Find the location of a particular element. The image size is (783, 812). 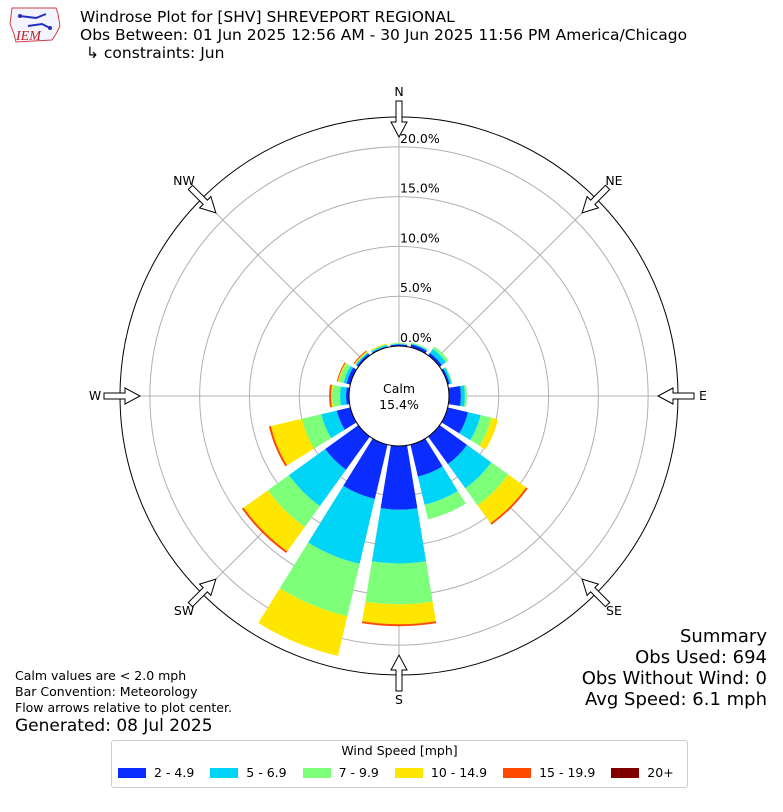

legend-item-5: 20+ is located at coordinates (642, 772).